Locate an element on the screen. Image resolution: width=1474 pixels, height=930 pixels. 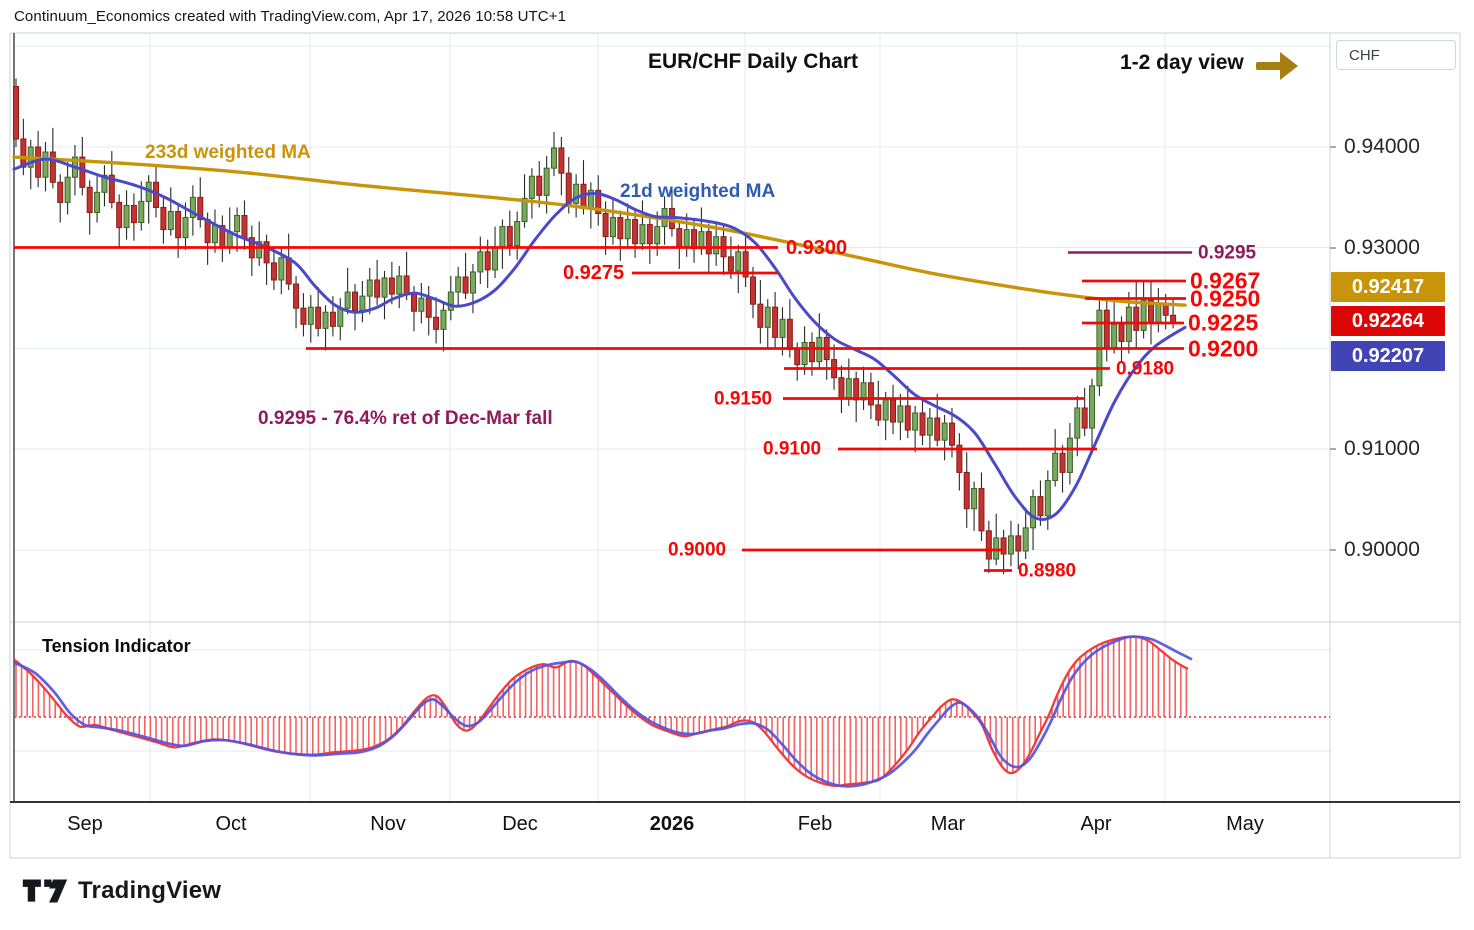
ma-annotation-0: 233d weighted MA is located at coordinates (228, 152).